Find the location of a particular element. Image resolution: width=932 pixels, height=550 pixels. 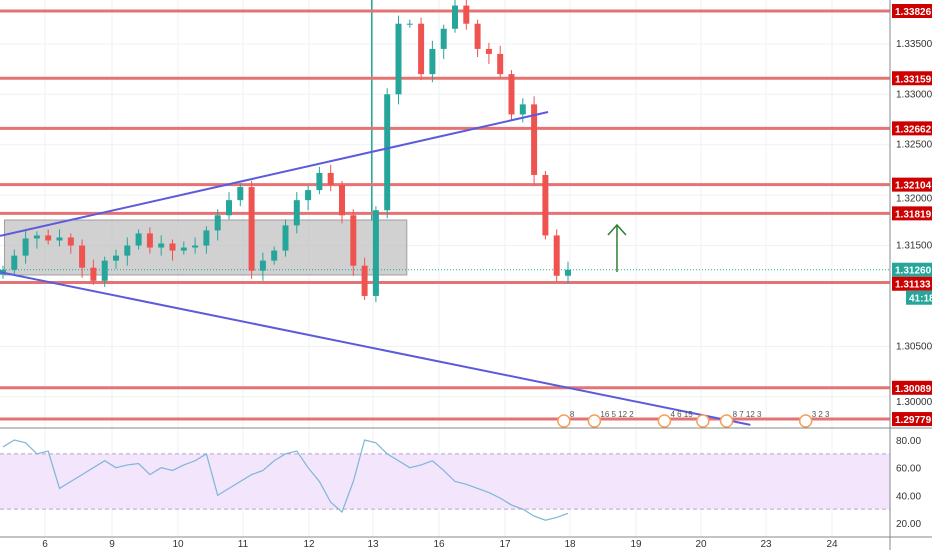

price-tick: 1.31500 is located at coordinates (914, 246).